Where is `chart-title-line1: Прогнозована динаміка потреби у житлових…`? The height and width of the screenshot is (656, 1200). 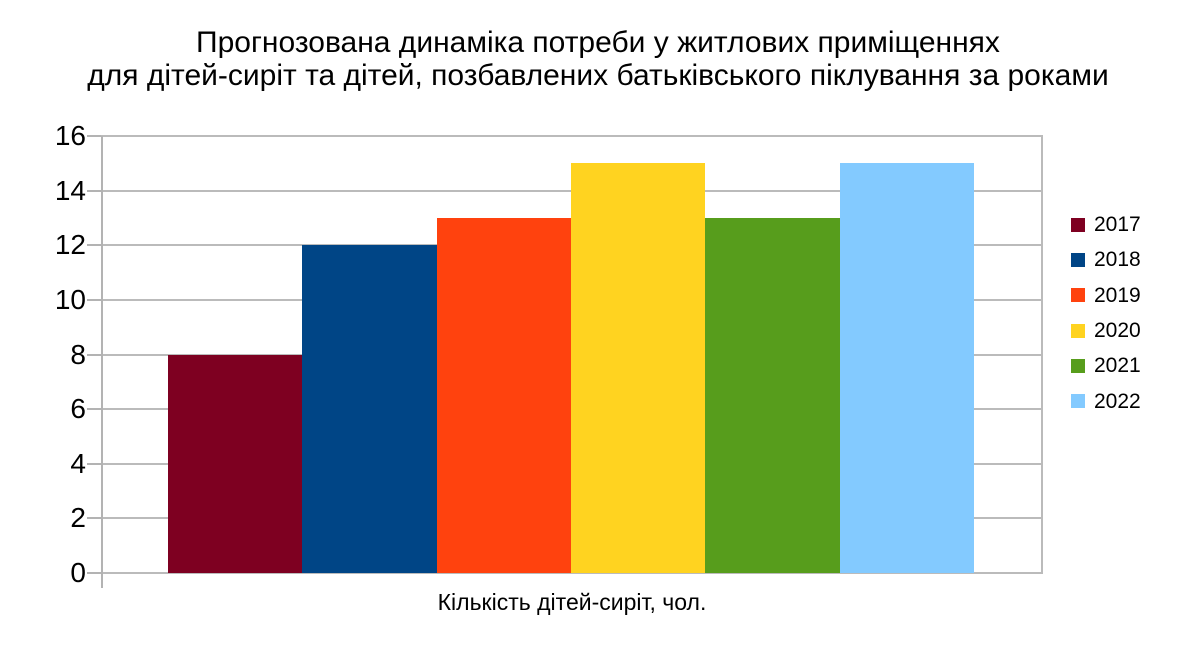 chart-title-line1: Прогнозована динаміка потреби у житлових… is located at coordinates (598, 42).